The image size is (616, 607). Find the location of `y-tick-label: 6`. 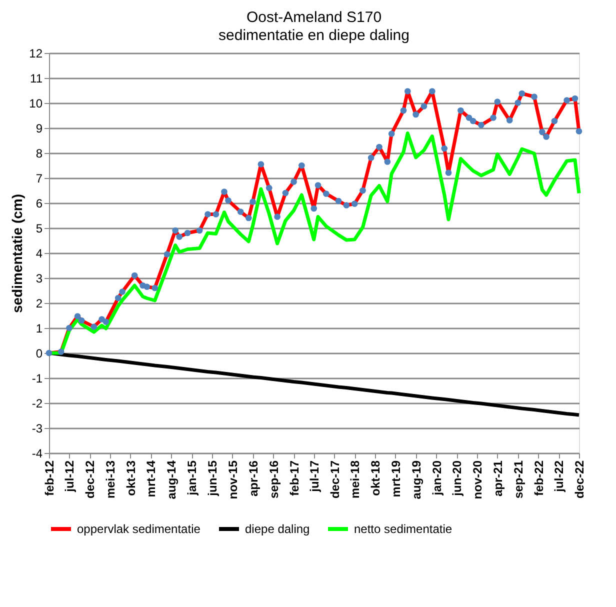

y-tick-label: 6 is located at coordinates (39, 203).